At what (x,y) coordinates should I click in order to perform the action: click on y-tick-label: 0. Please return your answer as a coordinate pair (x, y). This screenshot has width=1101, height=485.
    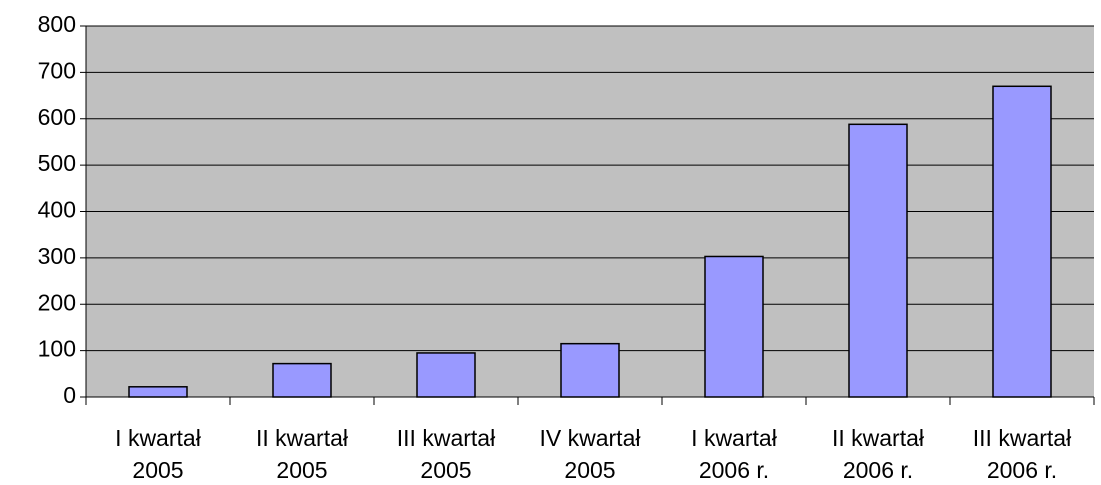
    Looking at the image, I should click on (69, 395).